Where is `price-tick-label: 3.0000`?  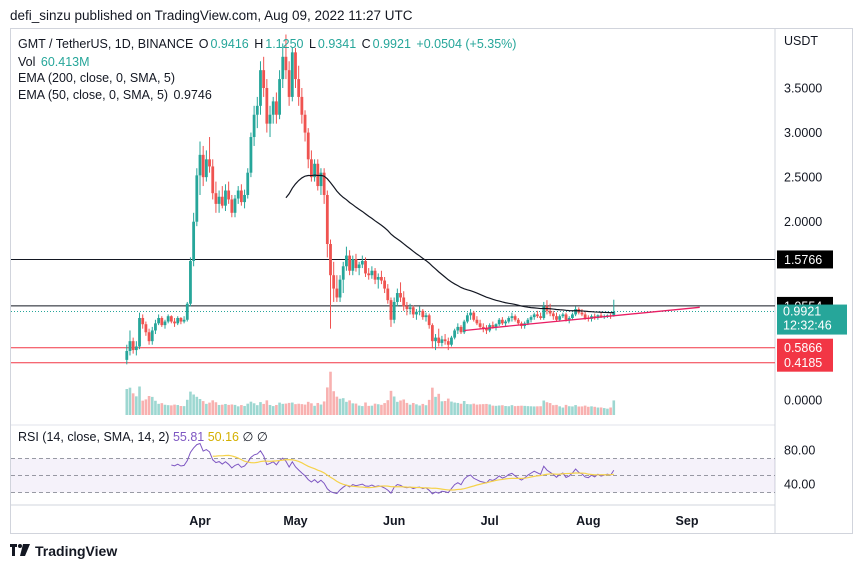
price-tick-label: 3.0000 is located at coordinates (803, 133).